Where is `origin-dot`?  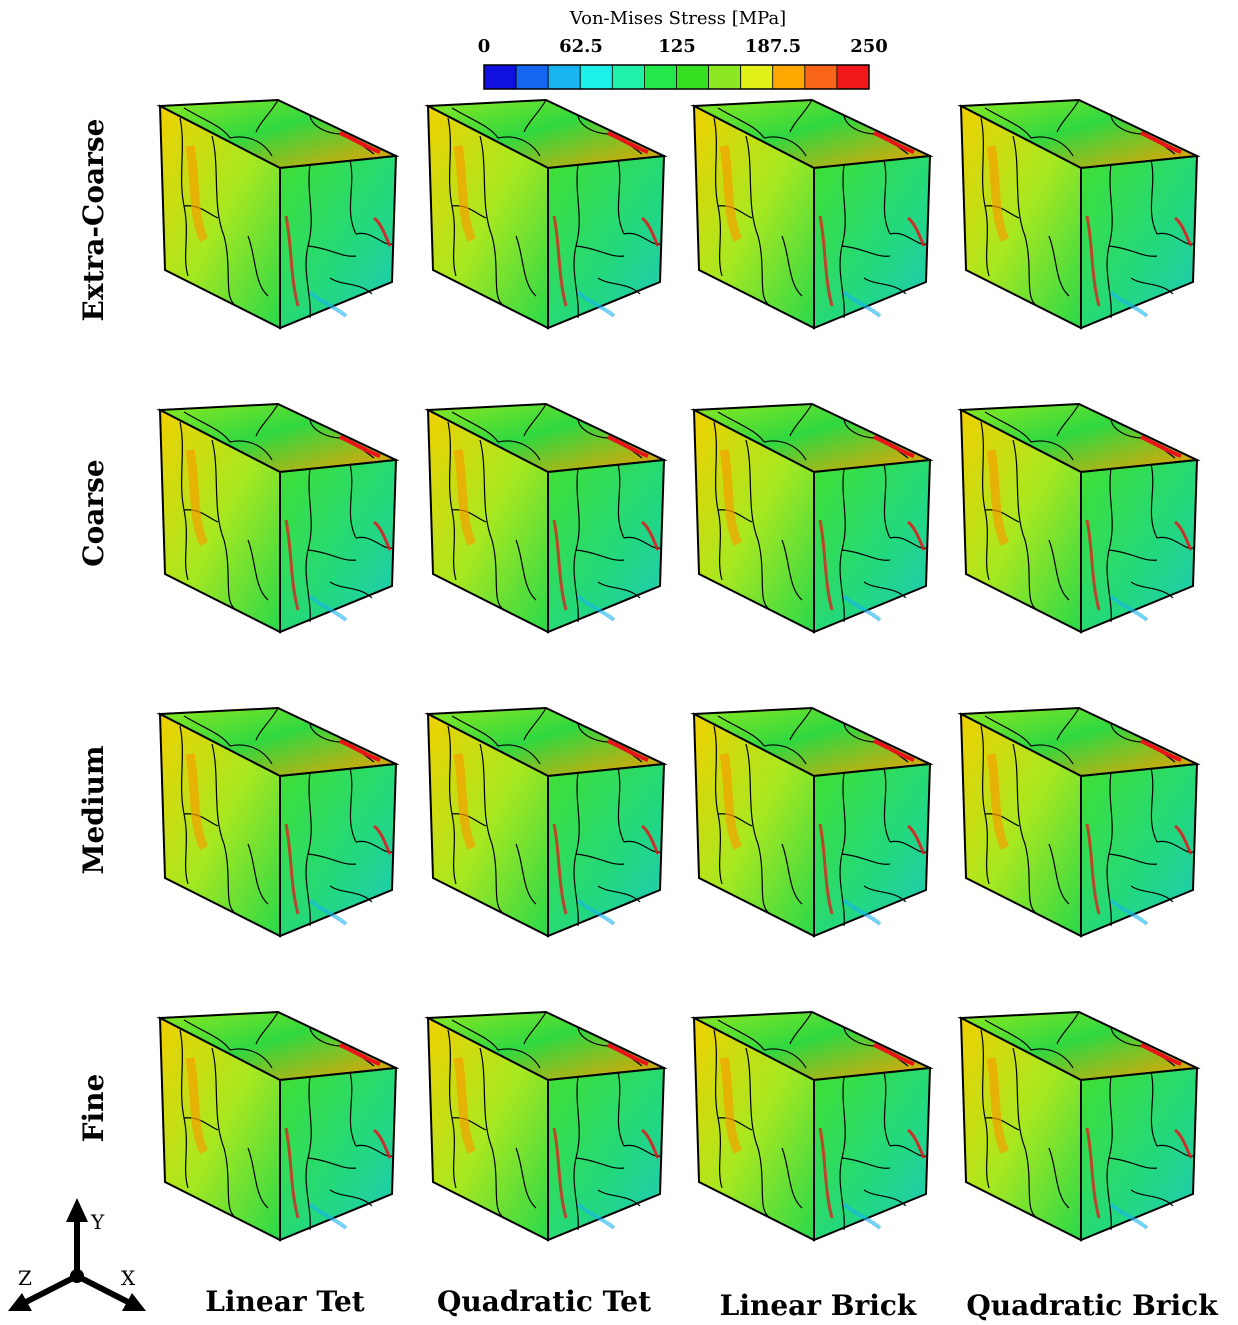 origin-dot is located at coordinates (77, 1276).